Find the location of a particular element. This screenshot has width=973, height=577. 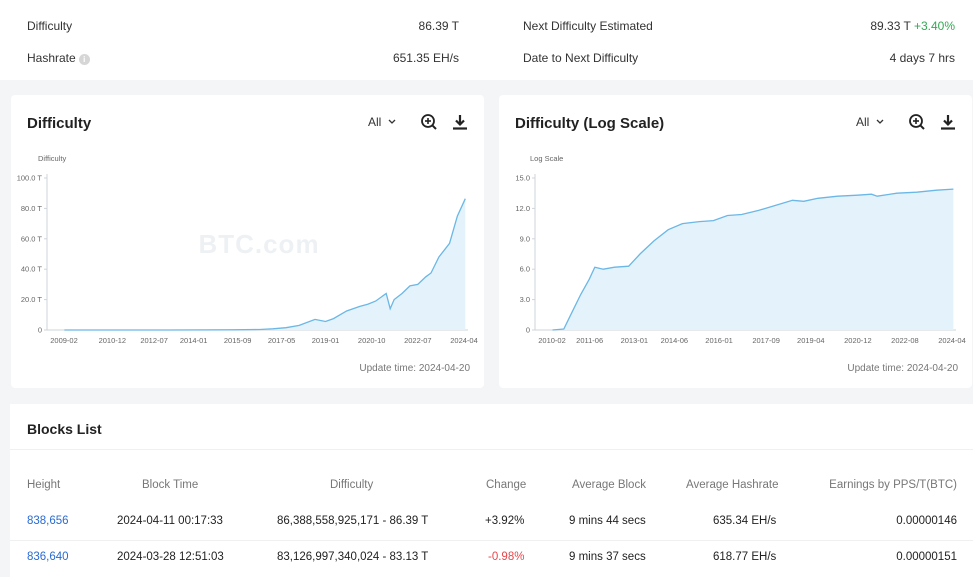

col-header-change: Change is located at coordinates (506, 485).